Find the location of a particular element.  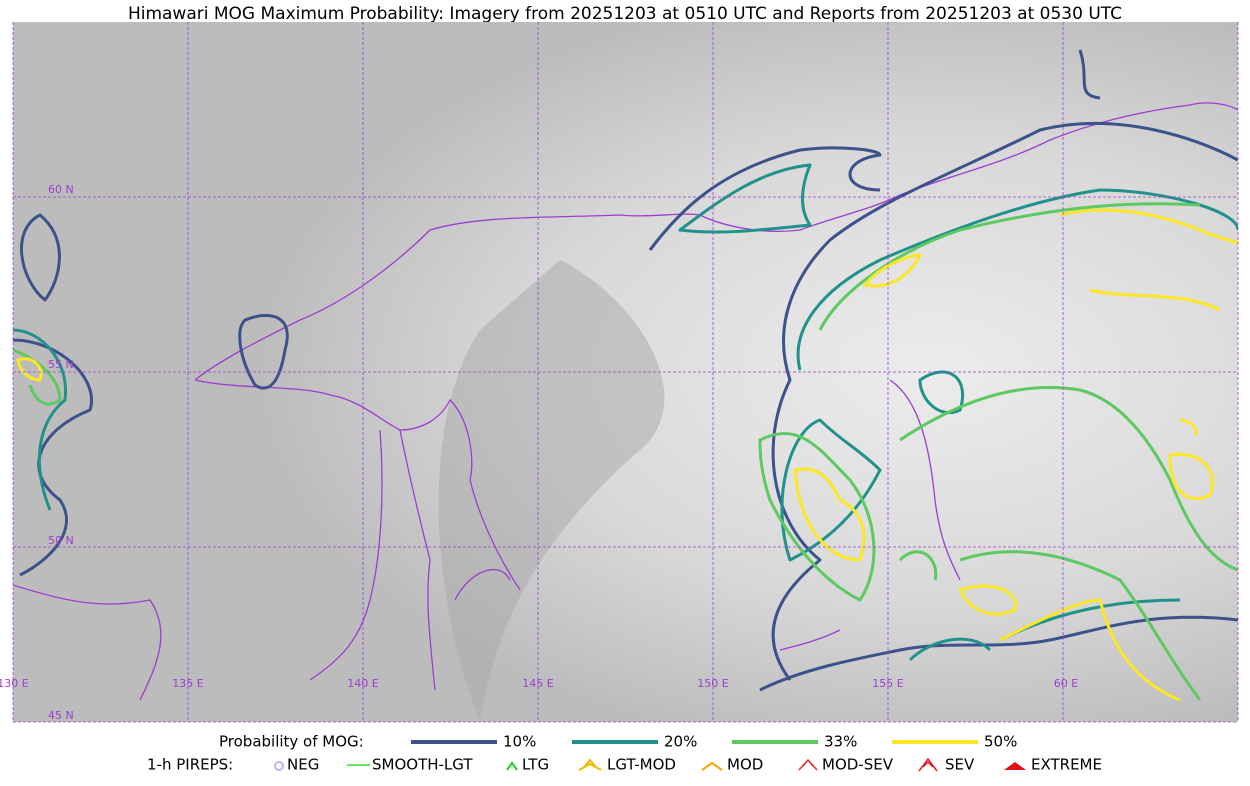

legend-entry: 33% is located at coordinates (840, 742).